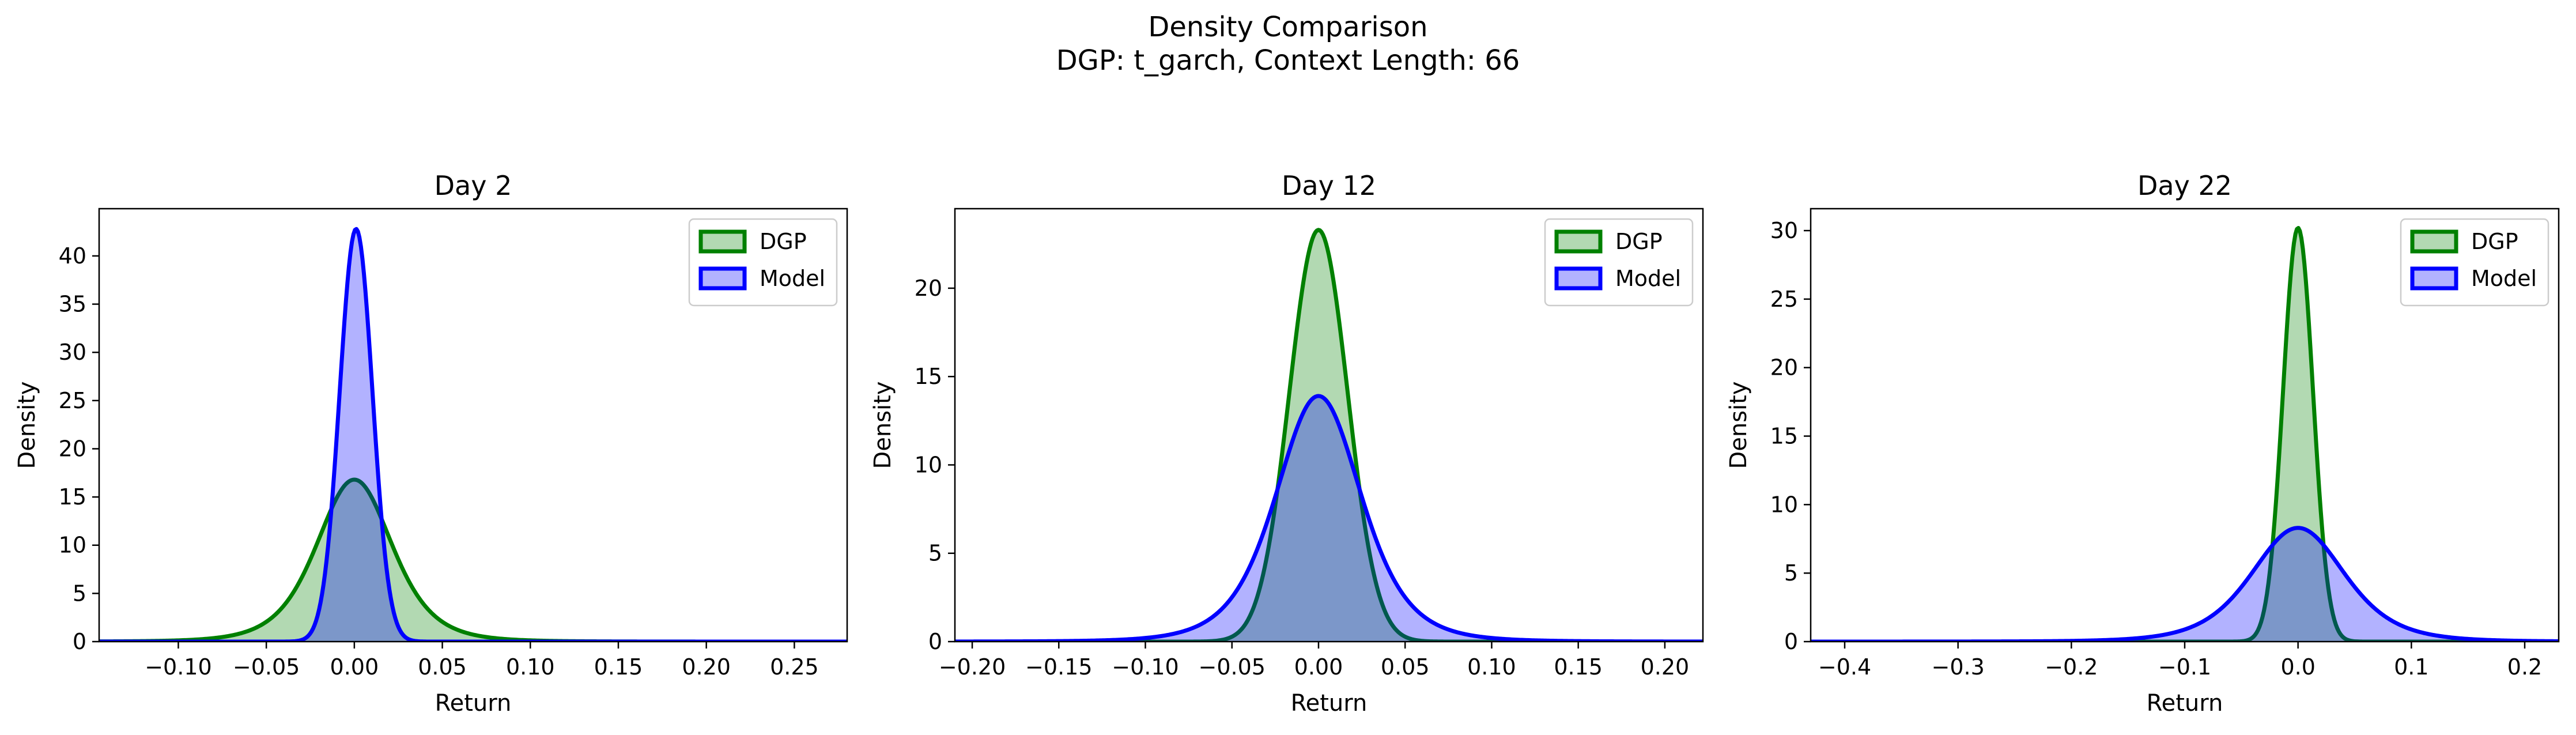  What do you see at coordinates (2071, 667) in the screenshot?
I see `x-tick-label: −0.2` at bounding box center [2071, 667].